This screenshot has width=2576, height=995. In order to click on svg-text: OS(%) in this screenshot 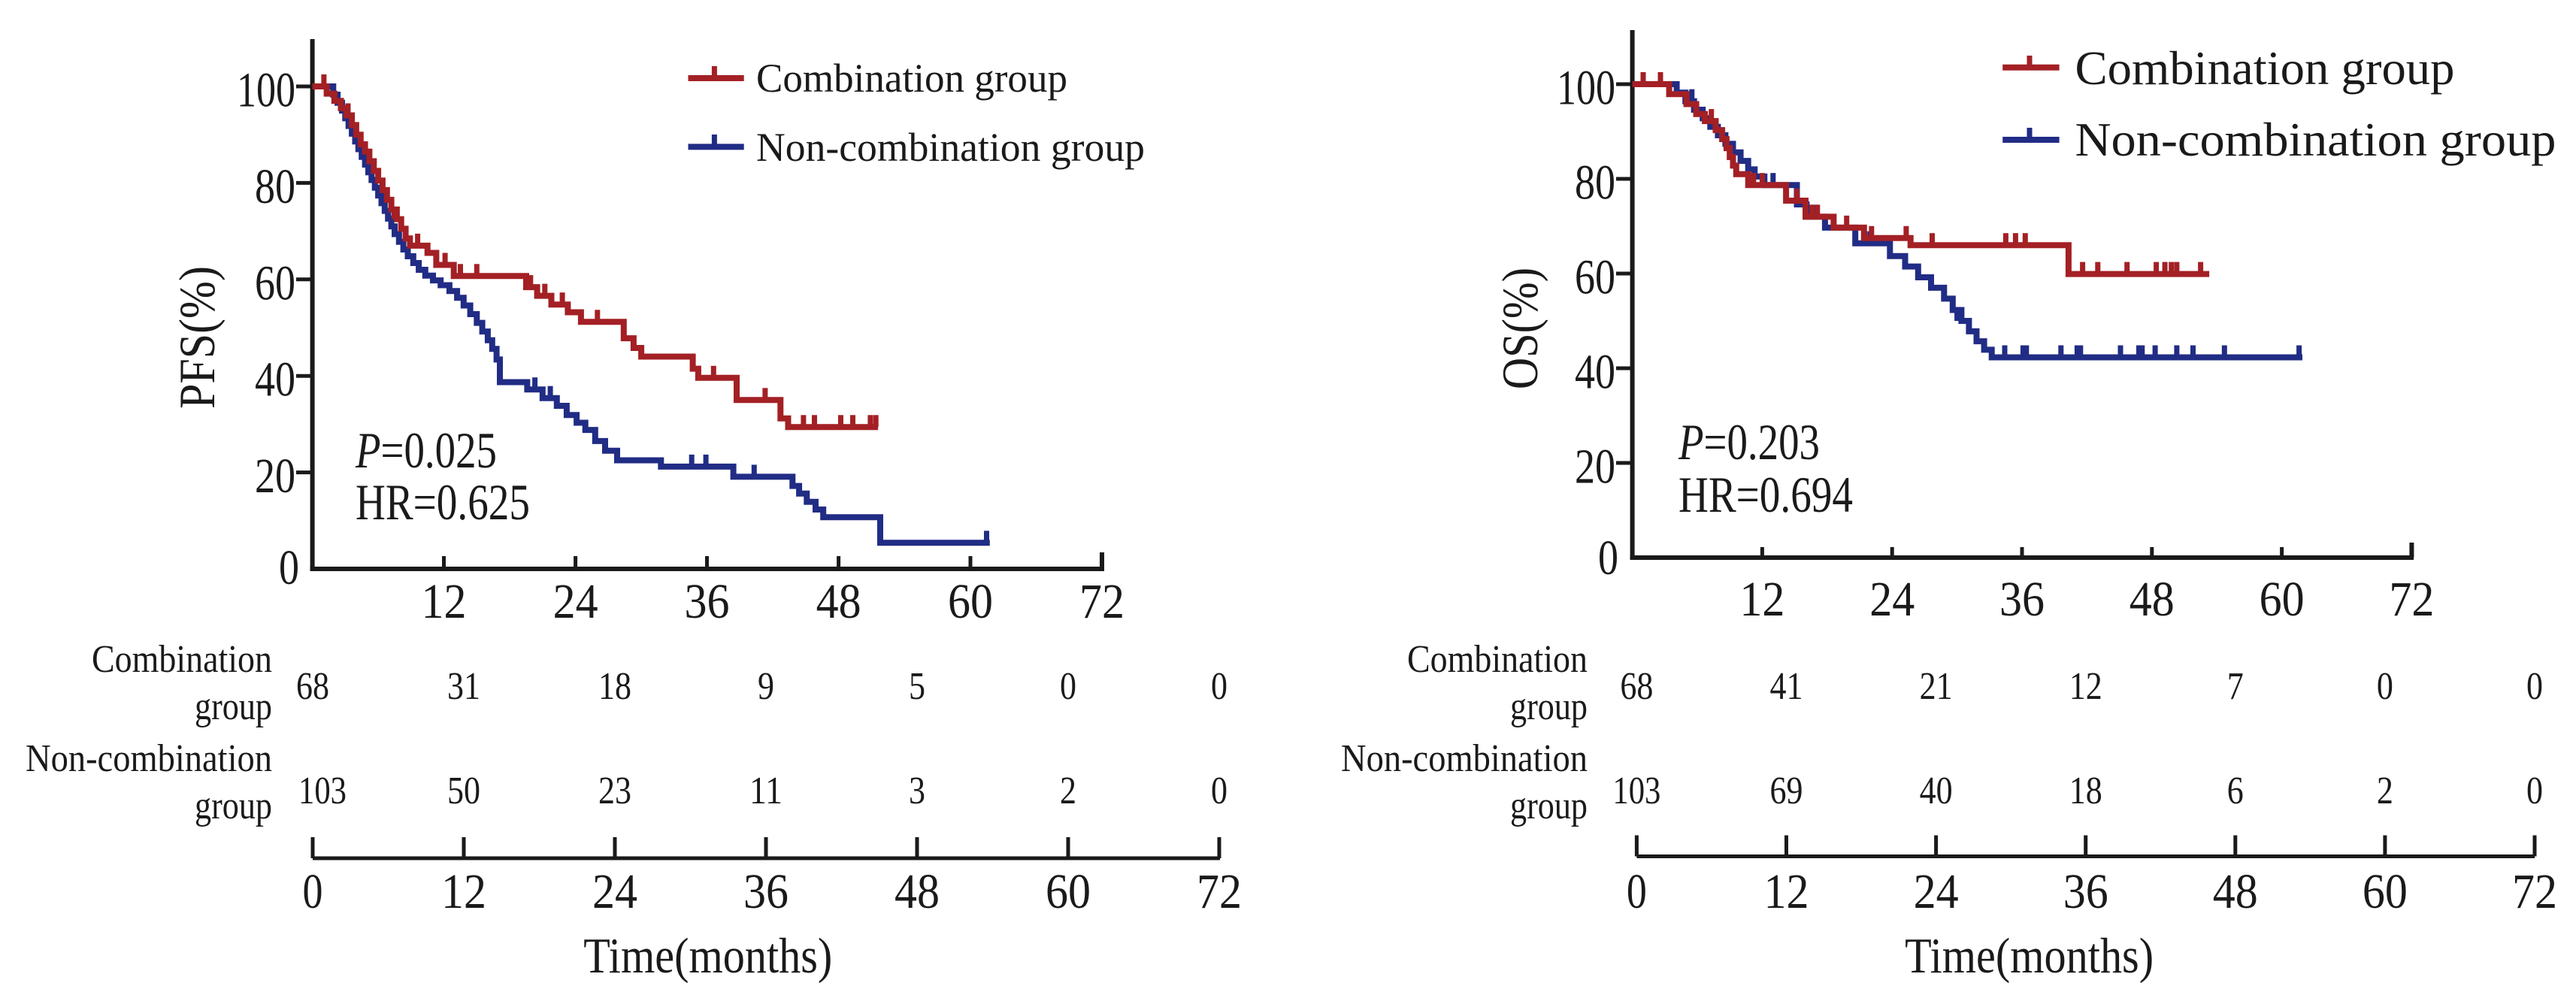, I will do `click(1519, 329)`.